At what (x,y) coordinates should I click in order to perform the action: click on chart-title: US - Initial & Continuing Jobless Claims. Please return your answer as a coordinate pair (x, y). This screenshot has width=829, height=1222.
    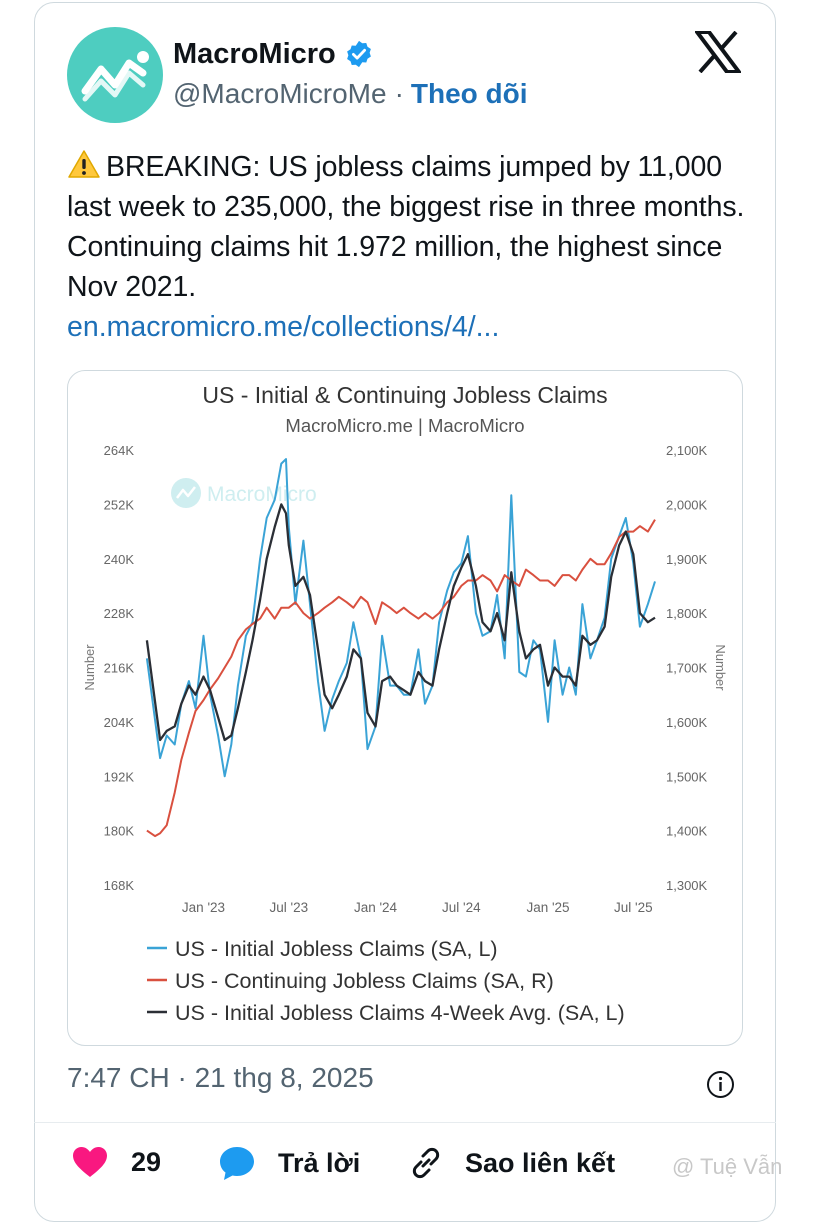
    Looking at the image, I should click on (405, 395).